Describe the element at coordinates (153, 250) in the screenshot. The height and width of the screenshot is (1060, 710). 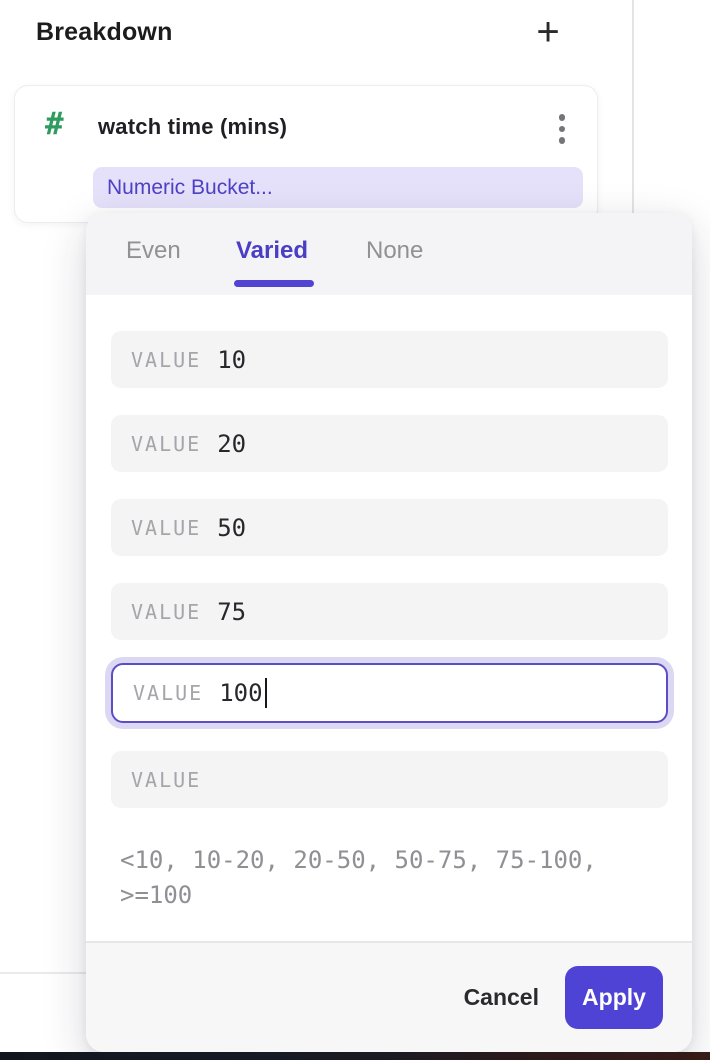
I see `tab-even: Even` at that location.